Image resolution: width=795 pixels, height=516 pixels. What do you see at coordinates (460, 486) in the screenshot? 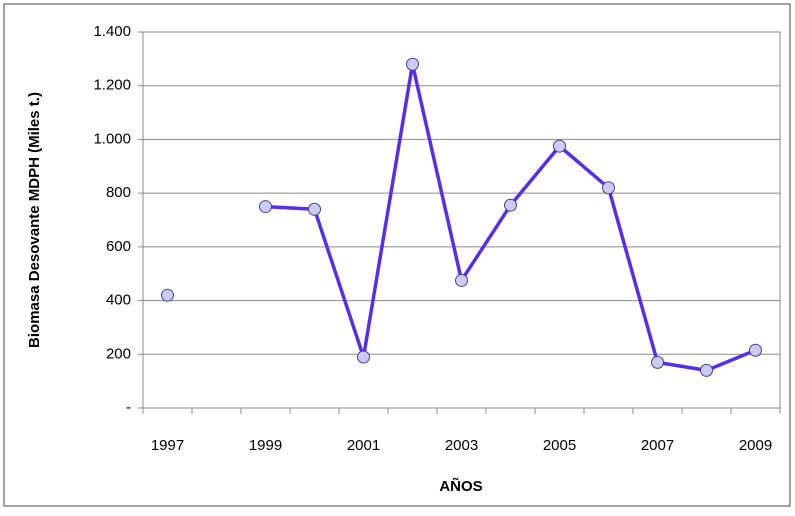
I see `x-axis-title: AÑOS` at bounding box center [460, 486].